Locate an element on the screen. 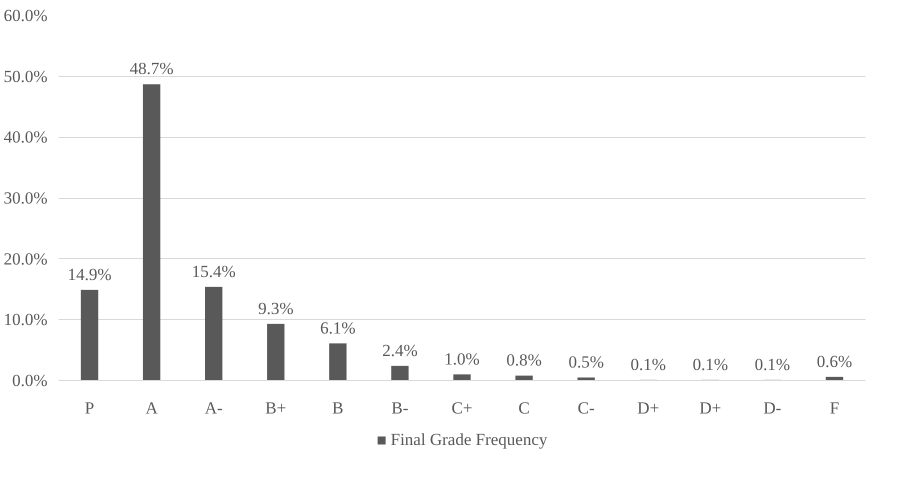  legend-label: Final Grade Frequency is located at coordinates (469, 440).